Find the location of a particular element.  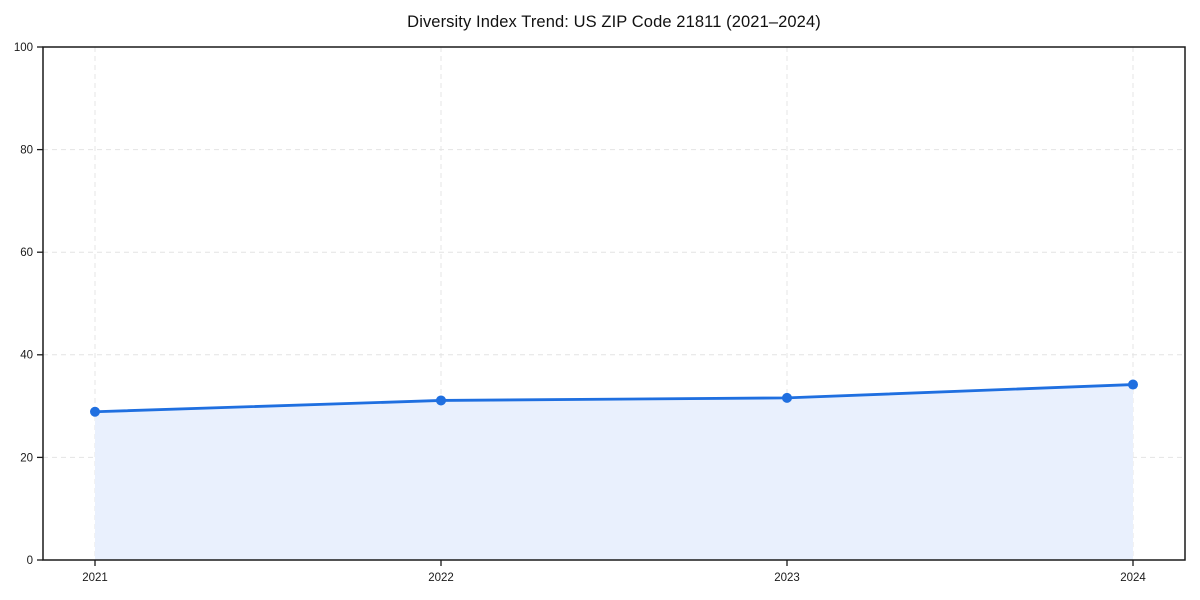

trend-line is located at coordinates (614, 398).